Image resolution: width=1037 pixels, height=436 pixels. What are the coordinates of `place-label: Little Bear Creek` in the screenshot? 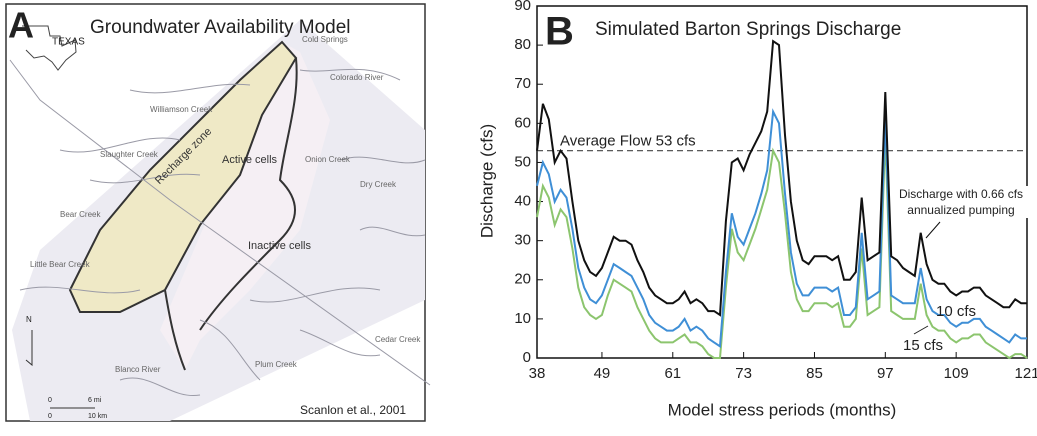 It's located at (60, 264).